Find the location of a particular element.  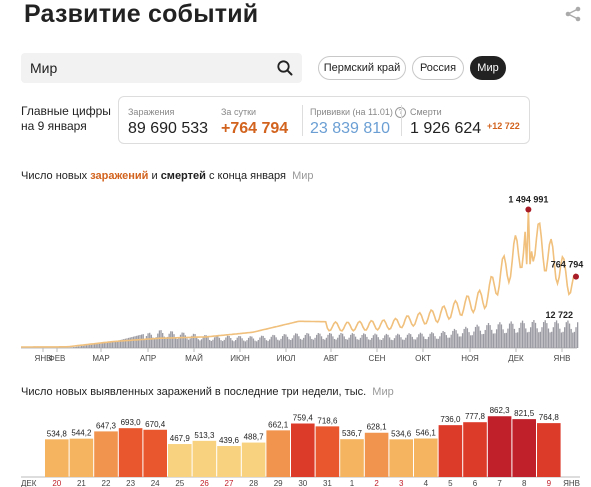

bar-value-label: 862,3 is located at coordinates (500, 410).